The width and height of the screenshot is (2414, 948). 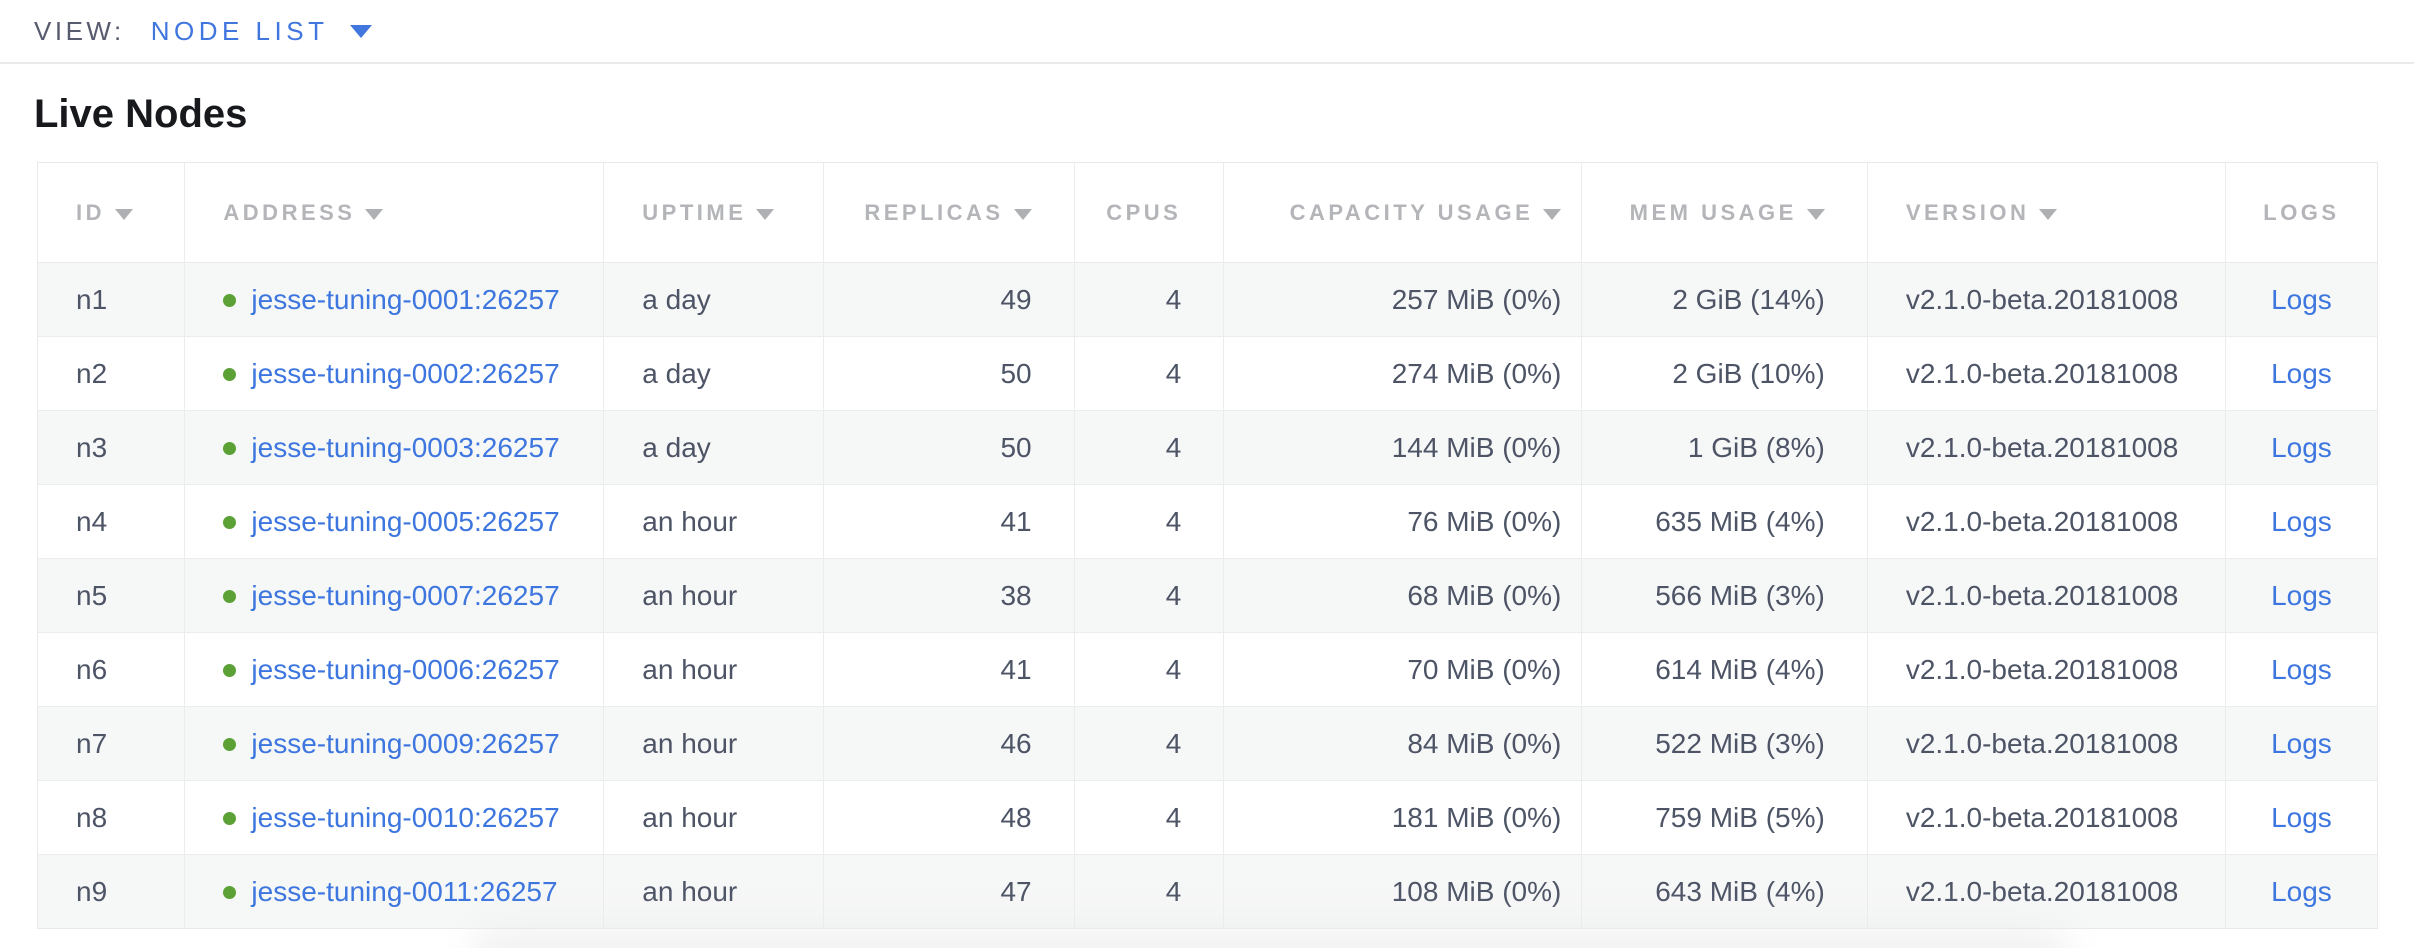 I want to click on column-header-label: ID, so click(x=90, y=212).